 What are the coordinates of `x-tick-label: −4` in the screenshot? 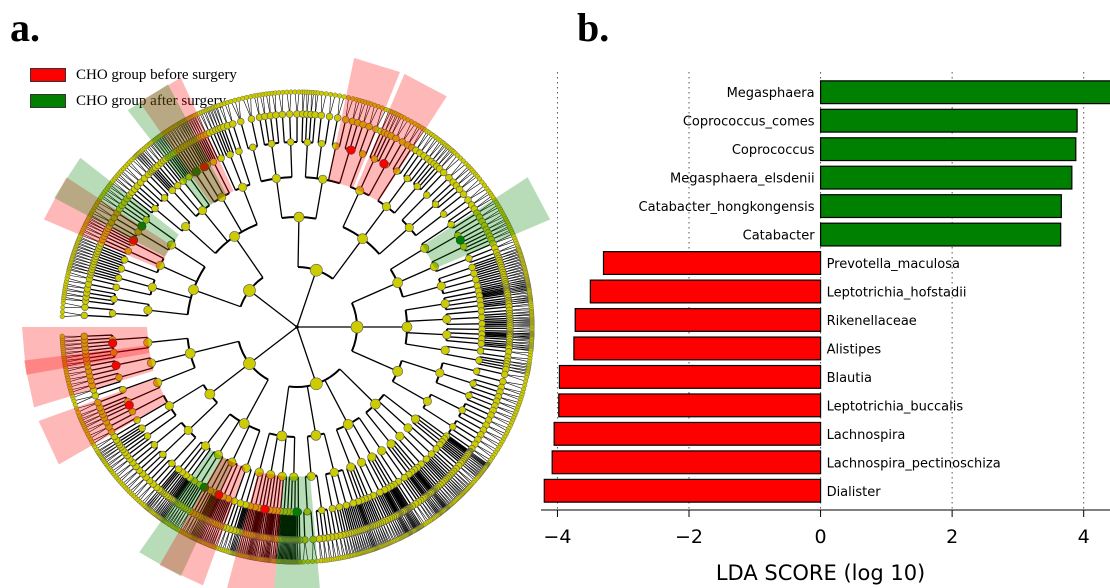 It's located at (557, 537).